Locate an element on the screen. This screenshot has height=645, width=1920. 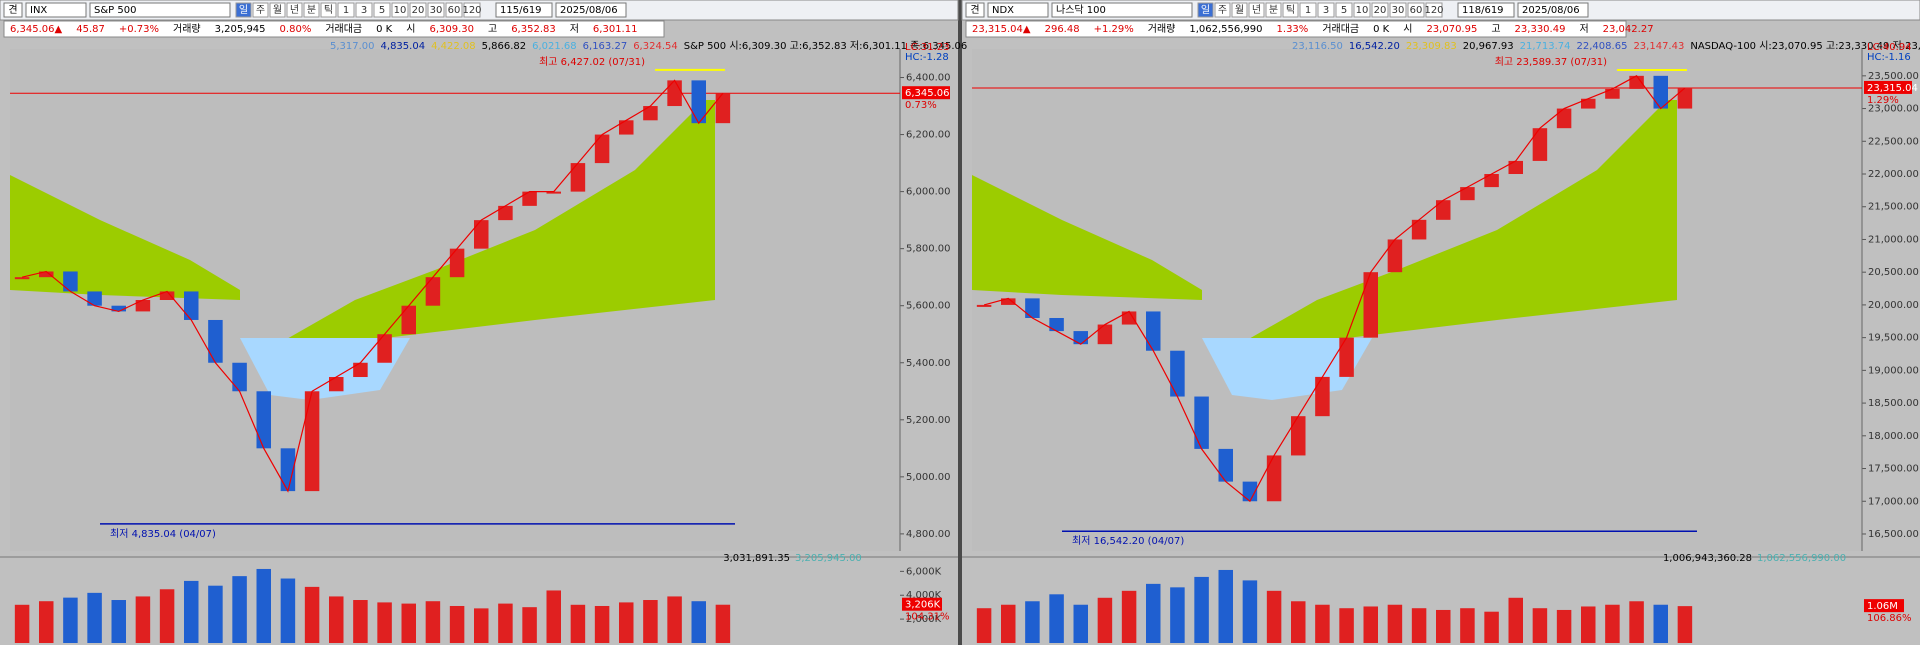
legend-item: 5,317.00 is located at coordinates (352, 46).